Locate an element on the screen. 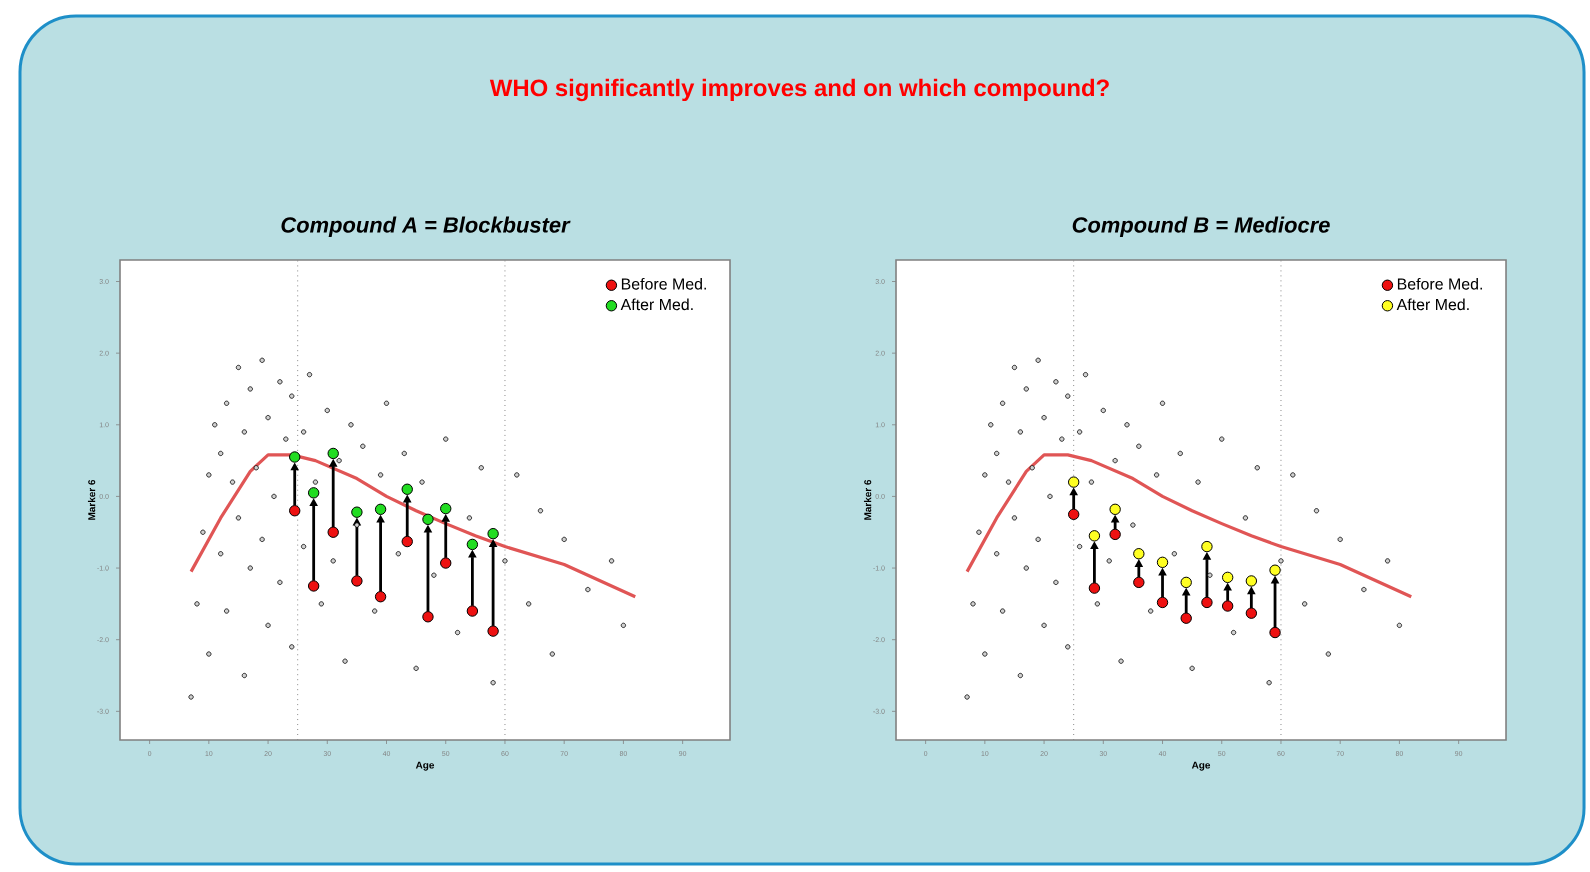 This screenshot has width=1590, height=872. chart-title: Compound A = Blockbuster is located at coordinates (426, 226).